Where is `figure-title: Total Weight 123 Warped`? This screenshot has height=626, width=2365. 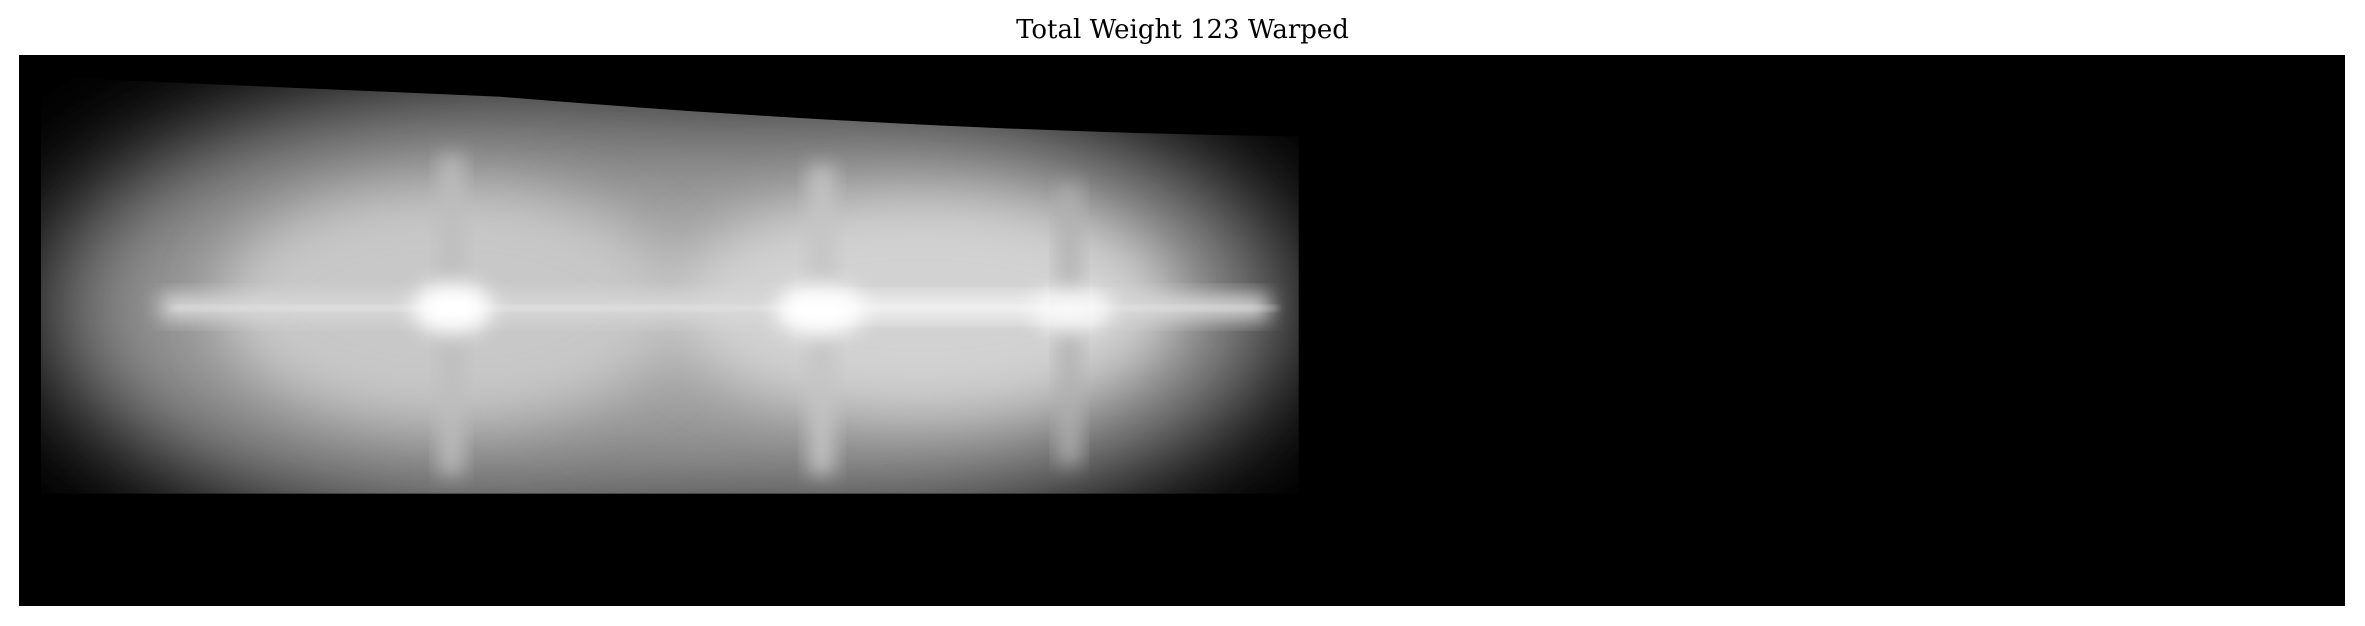 figure-title: Total Weight 123 Warped is located at coordinates (1182, 30).